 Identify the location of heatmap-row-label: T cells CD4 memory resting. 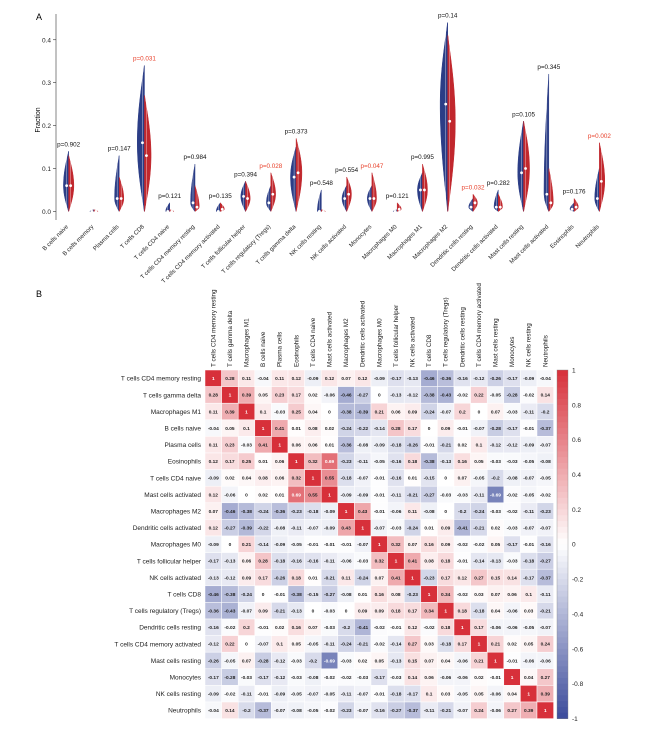
(161, 379).